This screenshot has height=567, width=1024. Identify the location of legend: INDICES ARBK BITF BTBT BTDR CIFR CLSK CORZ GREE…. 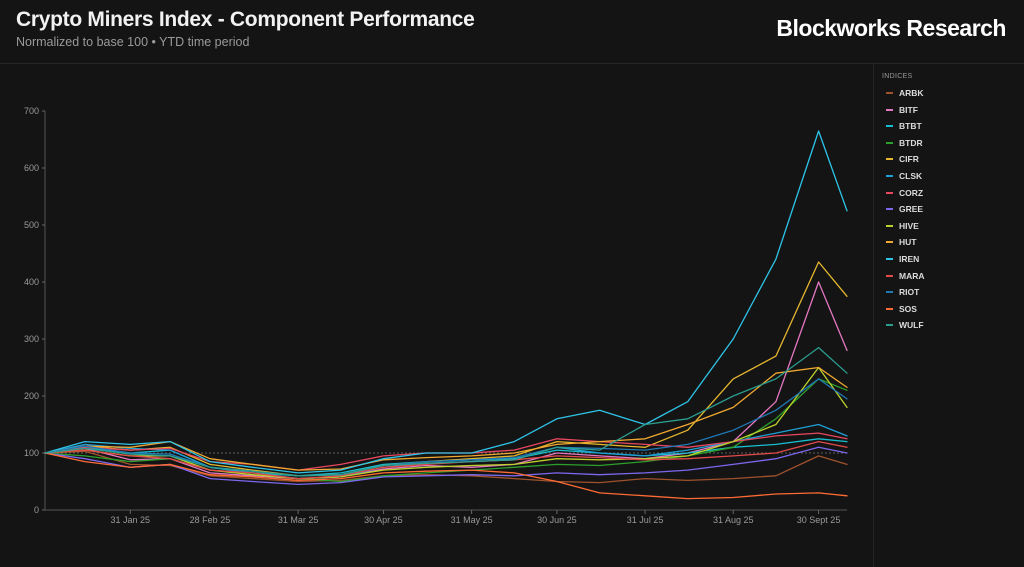
(948, 315).